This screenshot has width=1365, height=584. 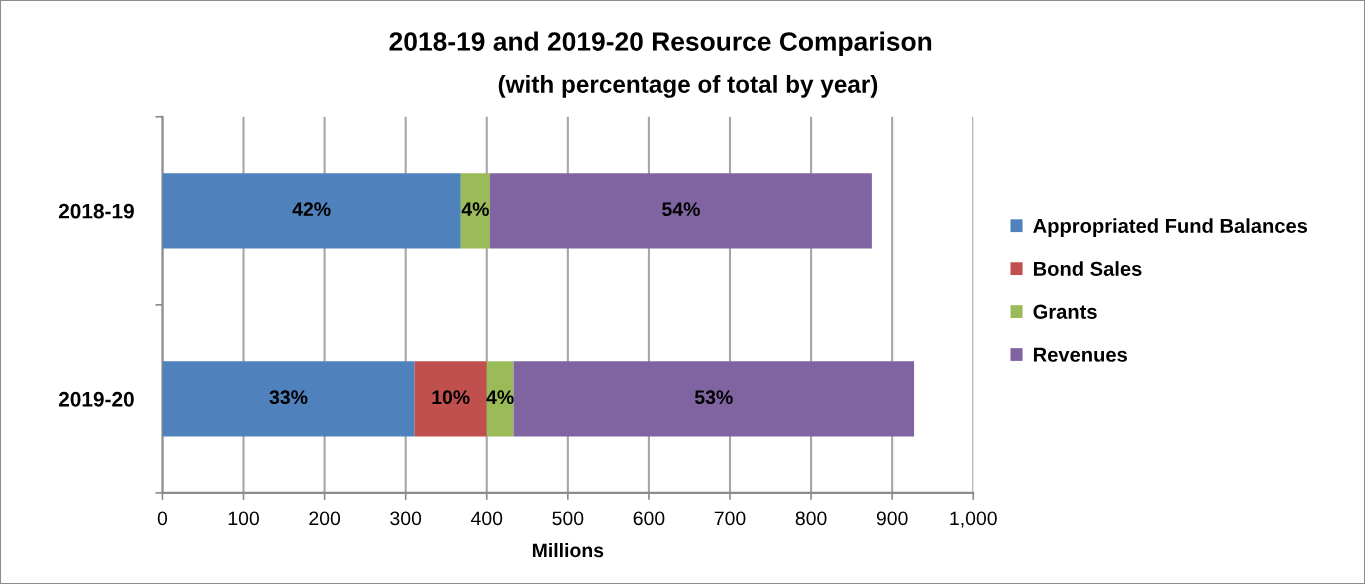 I want to click on chart-subtitle: (with percentage of total by year), so click(x=688, y=86).